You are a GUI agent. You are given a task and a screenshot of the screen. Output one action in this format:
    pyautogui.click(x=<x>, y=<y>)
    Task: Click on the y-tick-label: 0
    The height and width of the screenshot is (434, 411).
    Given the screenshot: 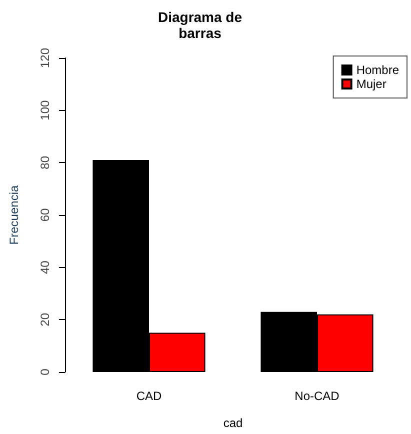 What is the action you would take?
    pyautogui.click(x=45, y=372)
    